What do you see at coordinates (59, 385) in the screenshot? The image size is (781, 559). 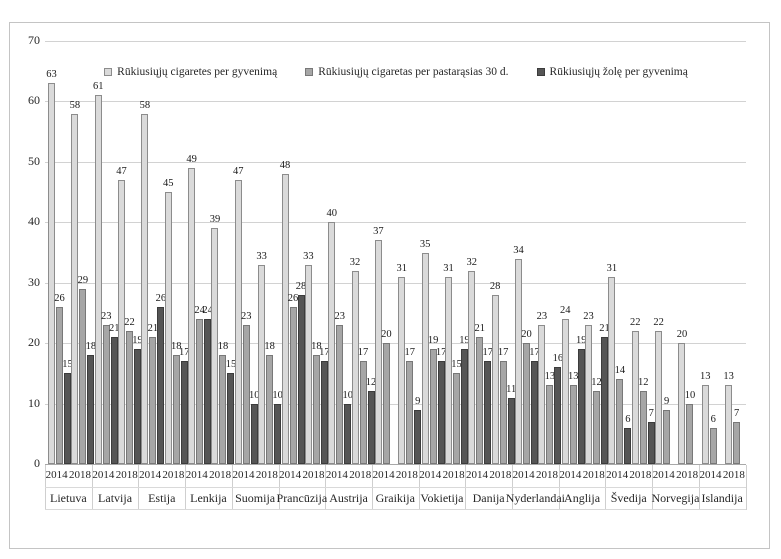 I see `bar-lietuva-2014-series2` at bounding box center [59, 385].